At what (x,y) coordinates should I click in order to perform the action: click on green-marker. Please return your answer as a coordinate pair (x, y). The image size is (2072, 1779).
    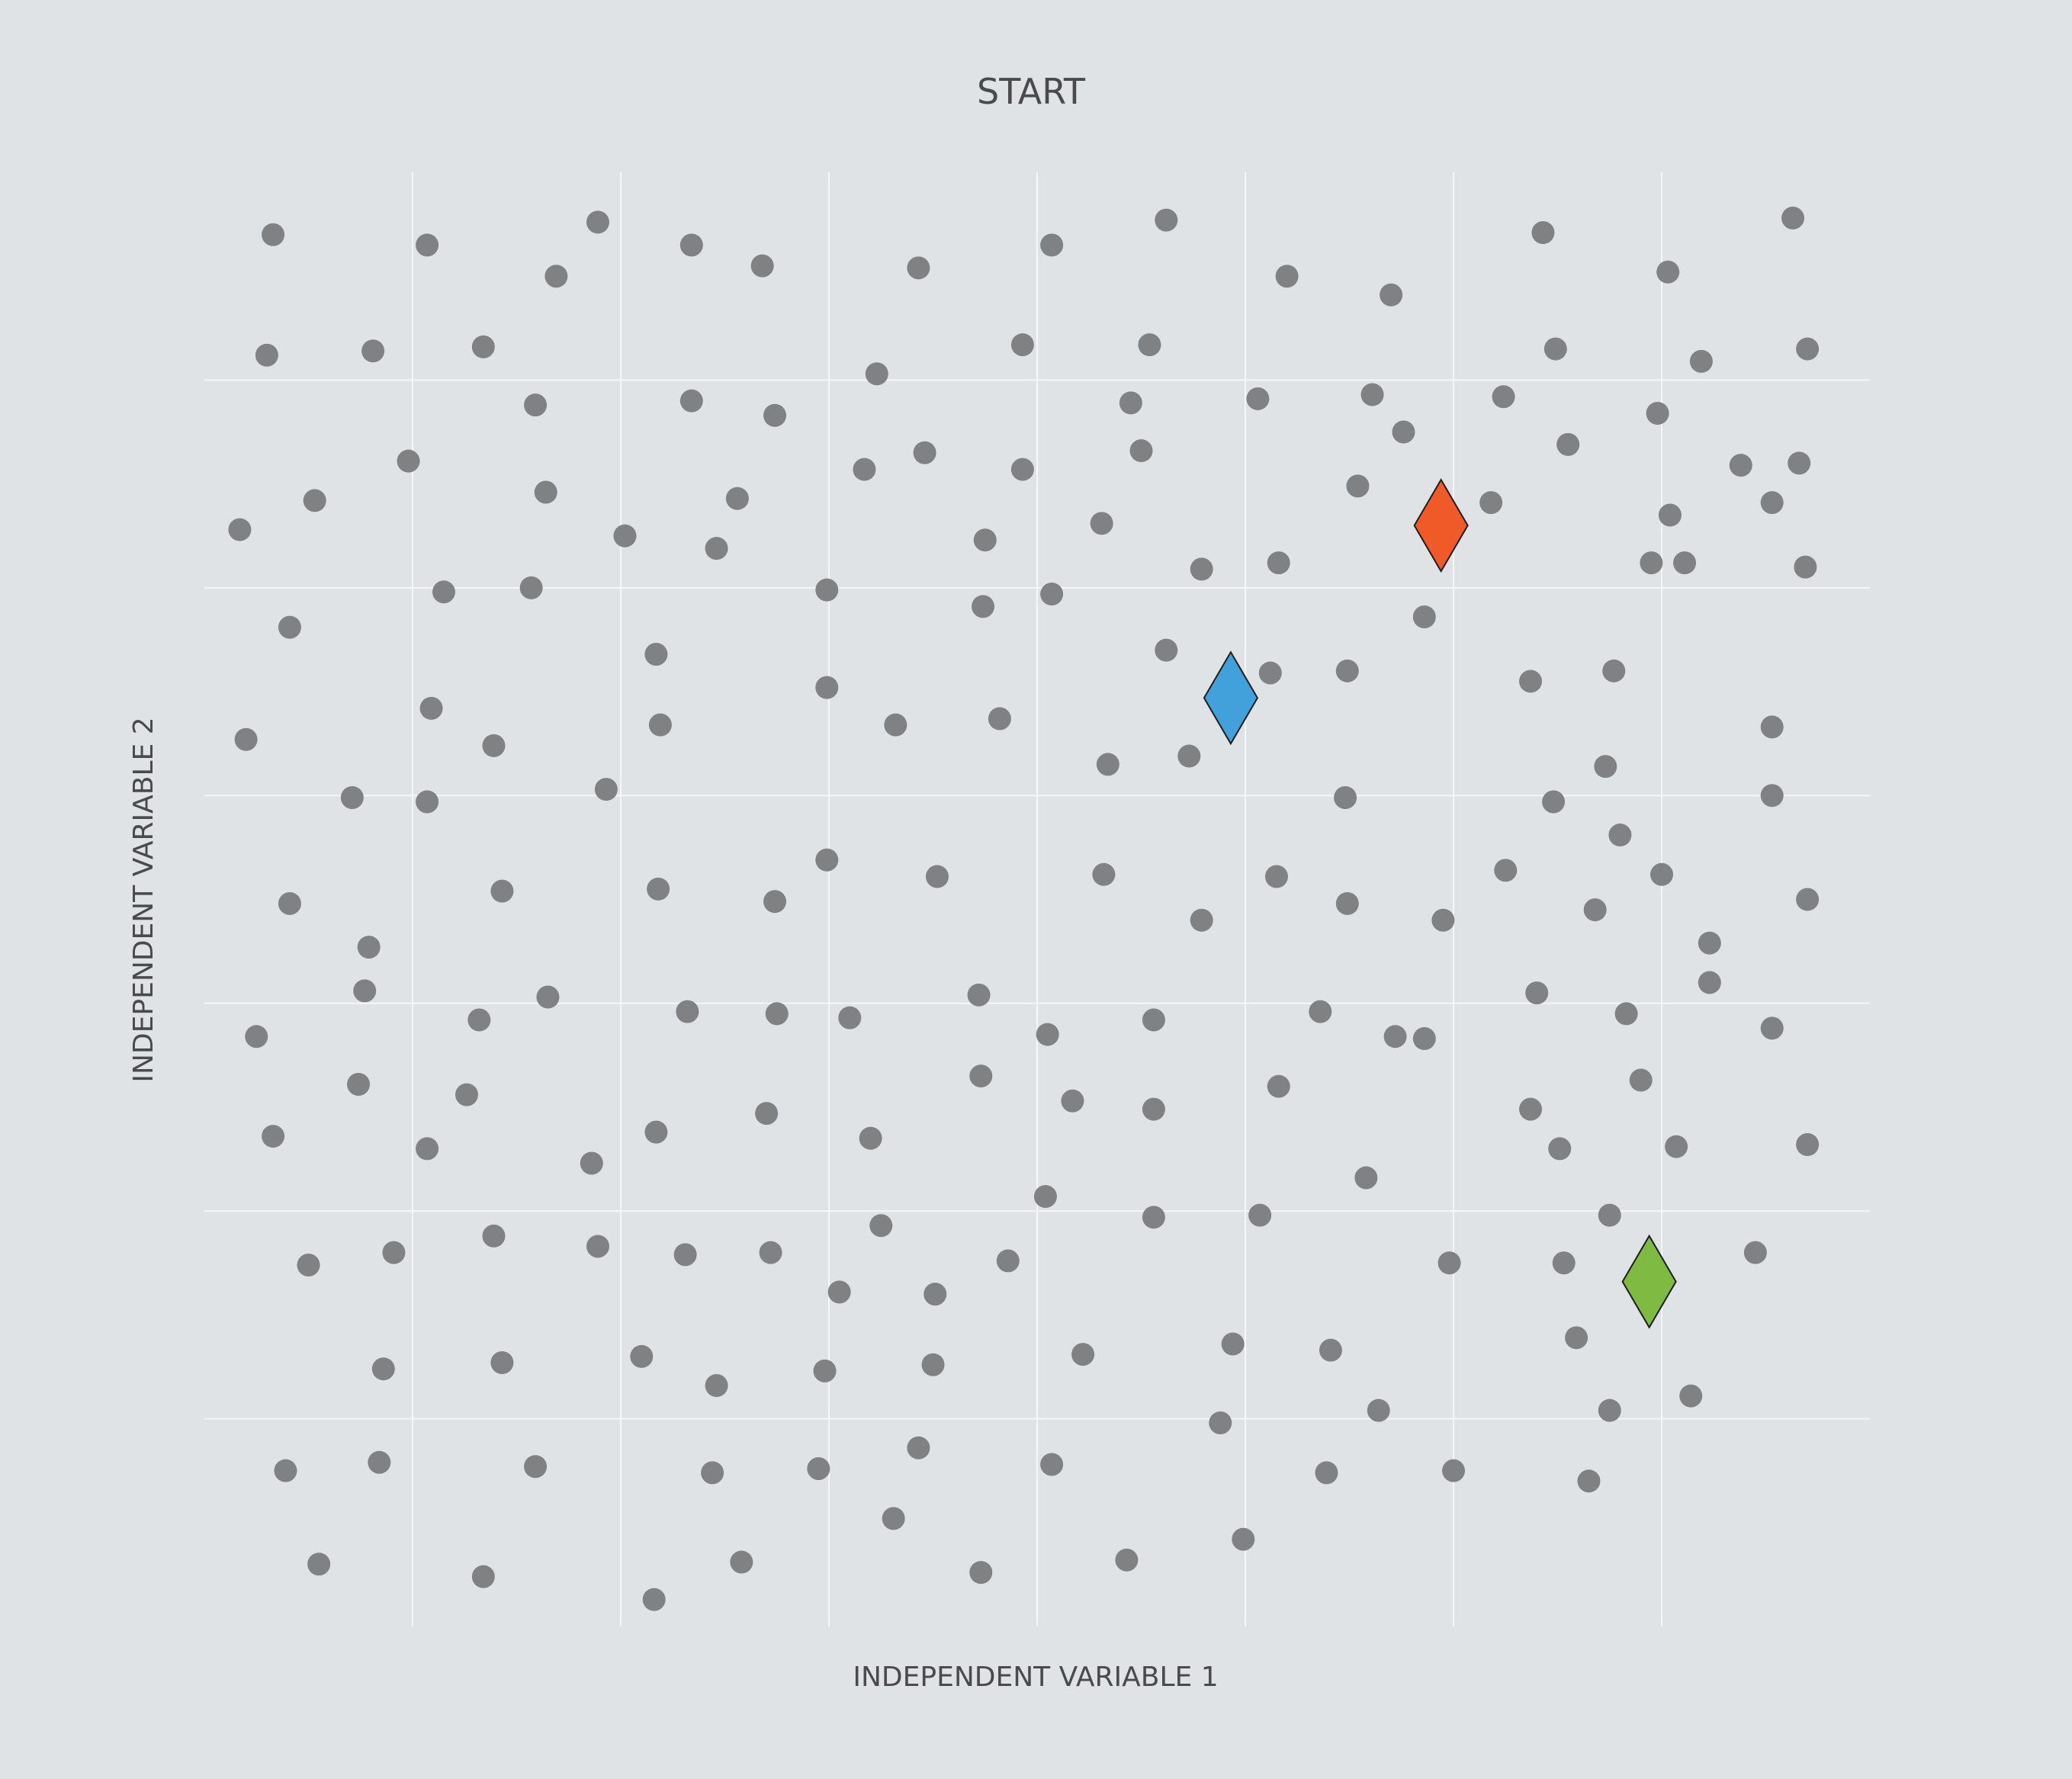
    Looking at the image, I should click on (1649, 1282).